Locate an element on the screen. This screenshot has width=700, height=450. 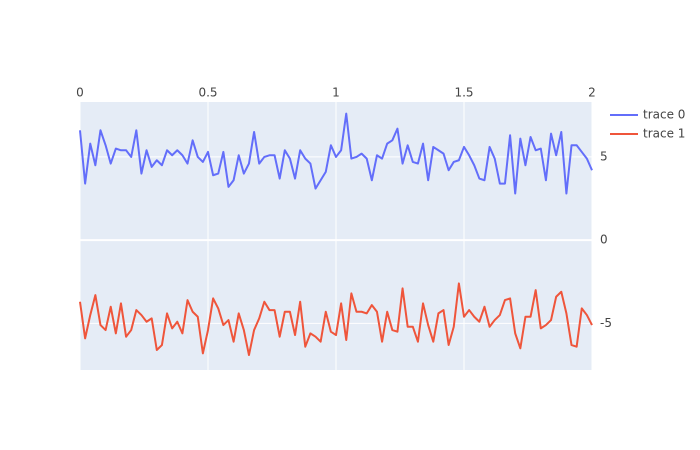
x-tick-label: 0 is located at coordinates (80, 93).